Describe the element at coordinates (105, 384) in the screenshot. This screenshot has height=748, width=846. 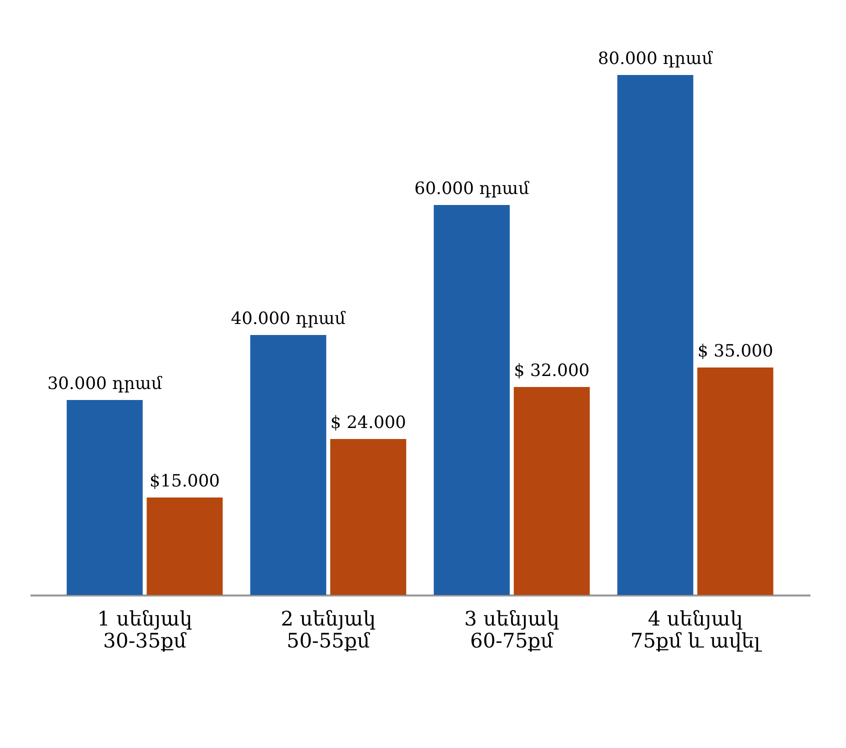
I see `data-label: 30.000 դրամ` at that location.